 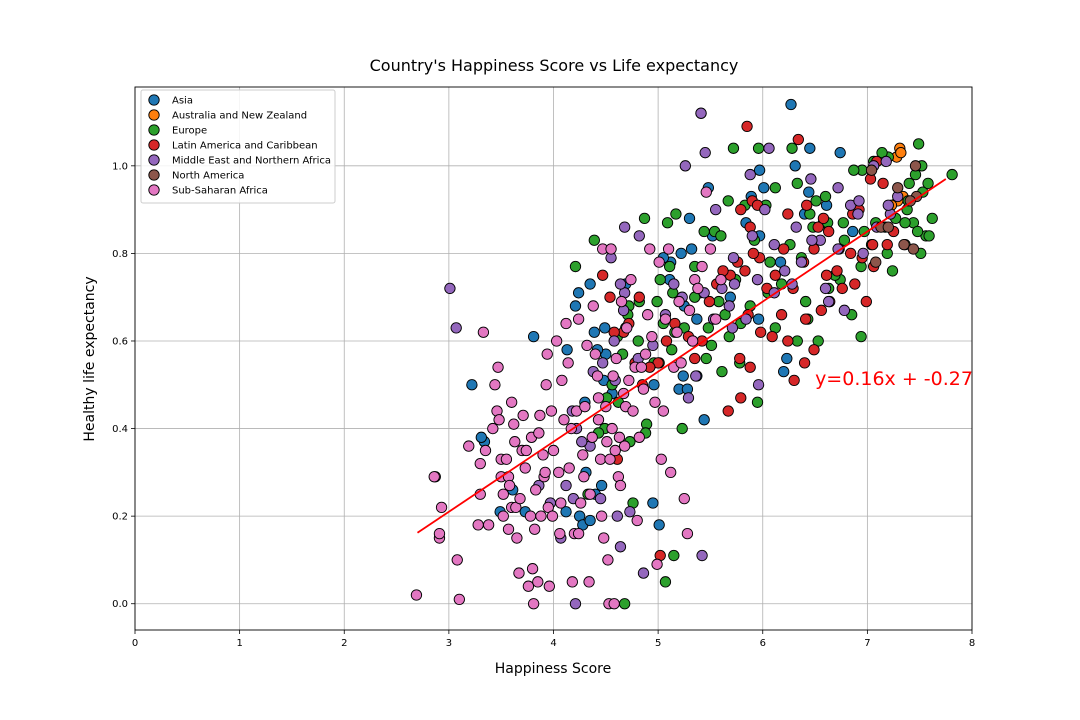 What do you see at coordinates (658, 643) in the screenshot?
I see `x-tick-label: 5` at bounding box center [658, 643].